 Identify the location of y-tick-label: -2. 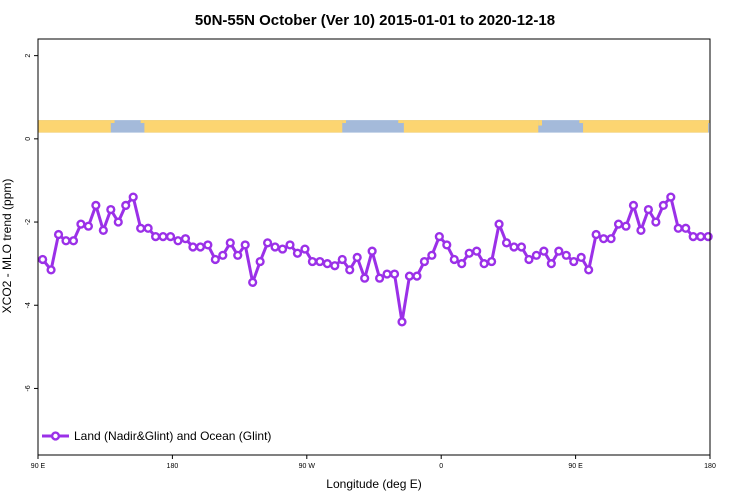
(28, 222).